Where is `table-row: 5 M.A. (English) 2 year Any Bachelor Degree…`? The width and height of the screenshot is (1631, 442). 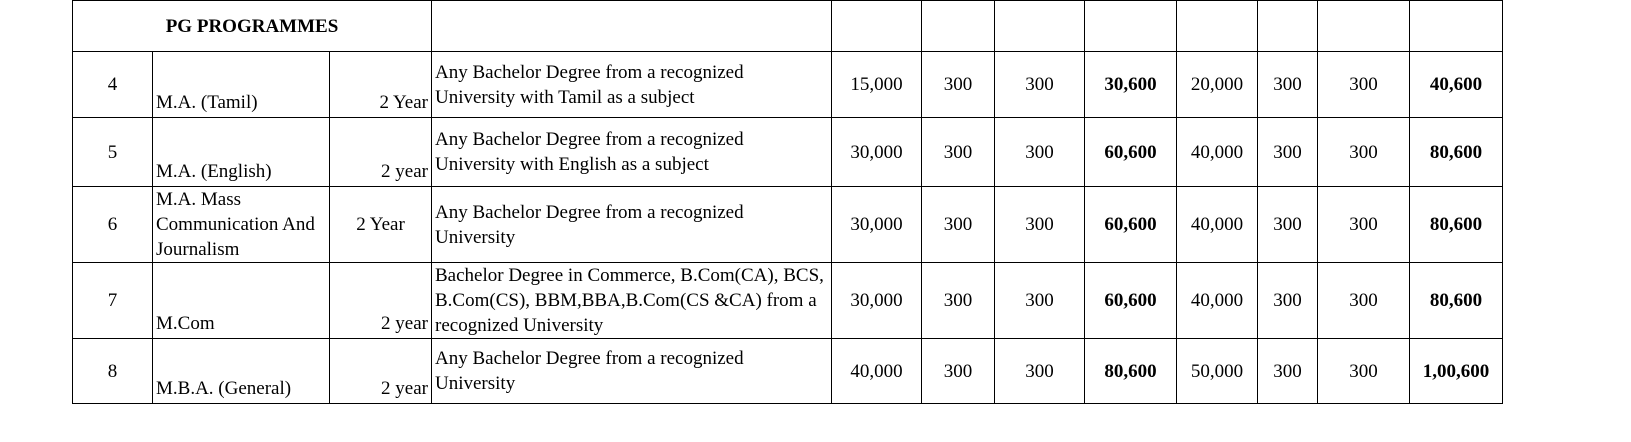 table-row: 5 M.A. (English) 2 year Any Bachelor Degree… is located at coordinates (787, 152).